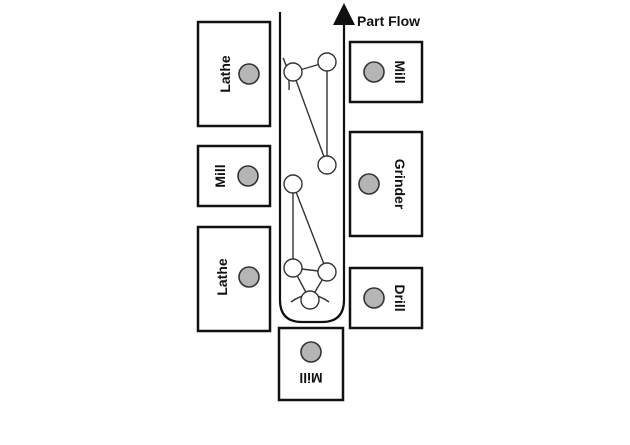 The image size is (630, 445). Describe the element at coordinates (311, 364) in the screenshot. I see `machine-mill-bottom: Mill` at that location.